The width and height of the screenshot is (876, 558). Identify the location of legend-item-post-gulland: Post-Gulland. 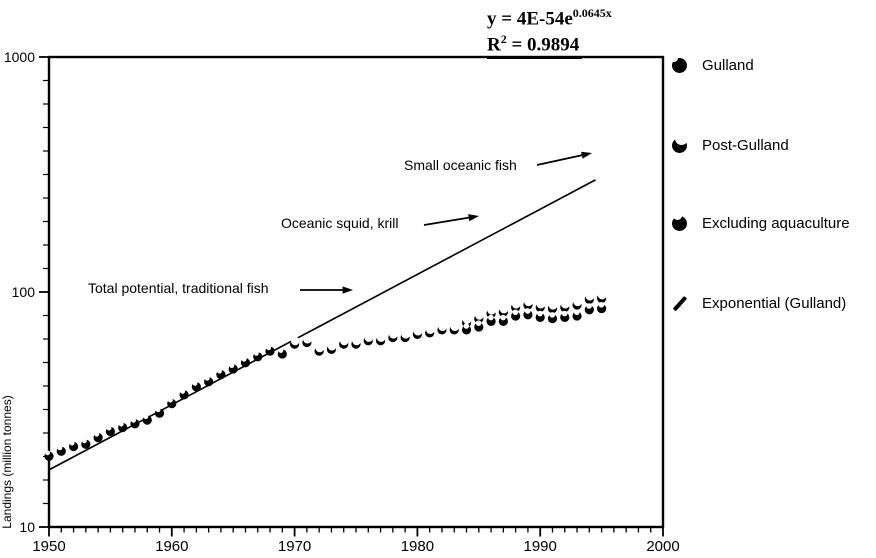
(730, 143).